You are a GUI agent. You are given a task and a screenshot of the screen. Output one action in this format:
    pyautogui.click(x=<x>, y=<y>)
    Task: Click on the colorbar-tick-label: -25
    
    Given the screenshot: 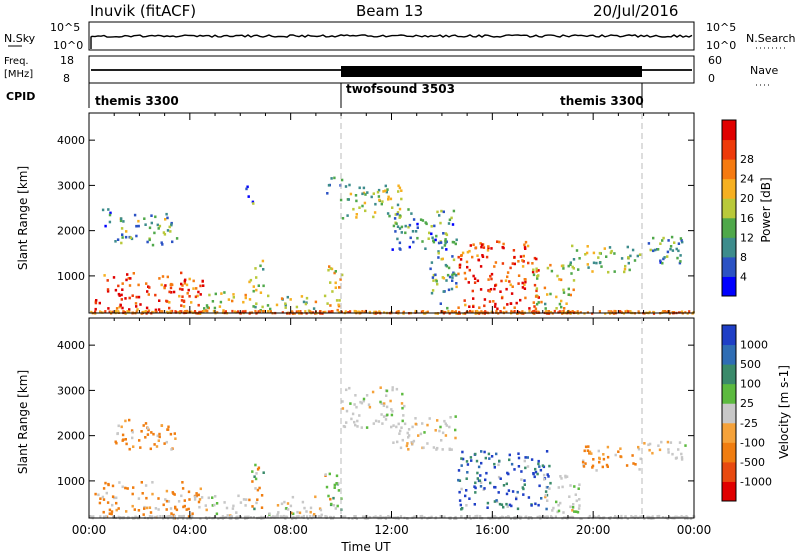 What is the action you would take?
    pyautogui.click(x=749, y=423)
    